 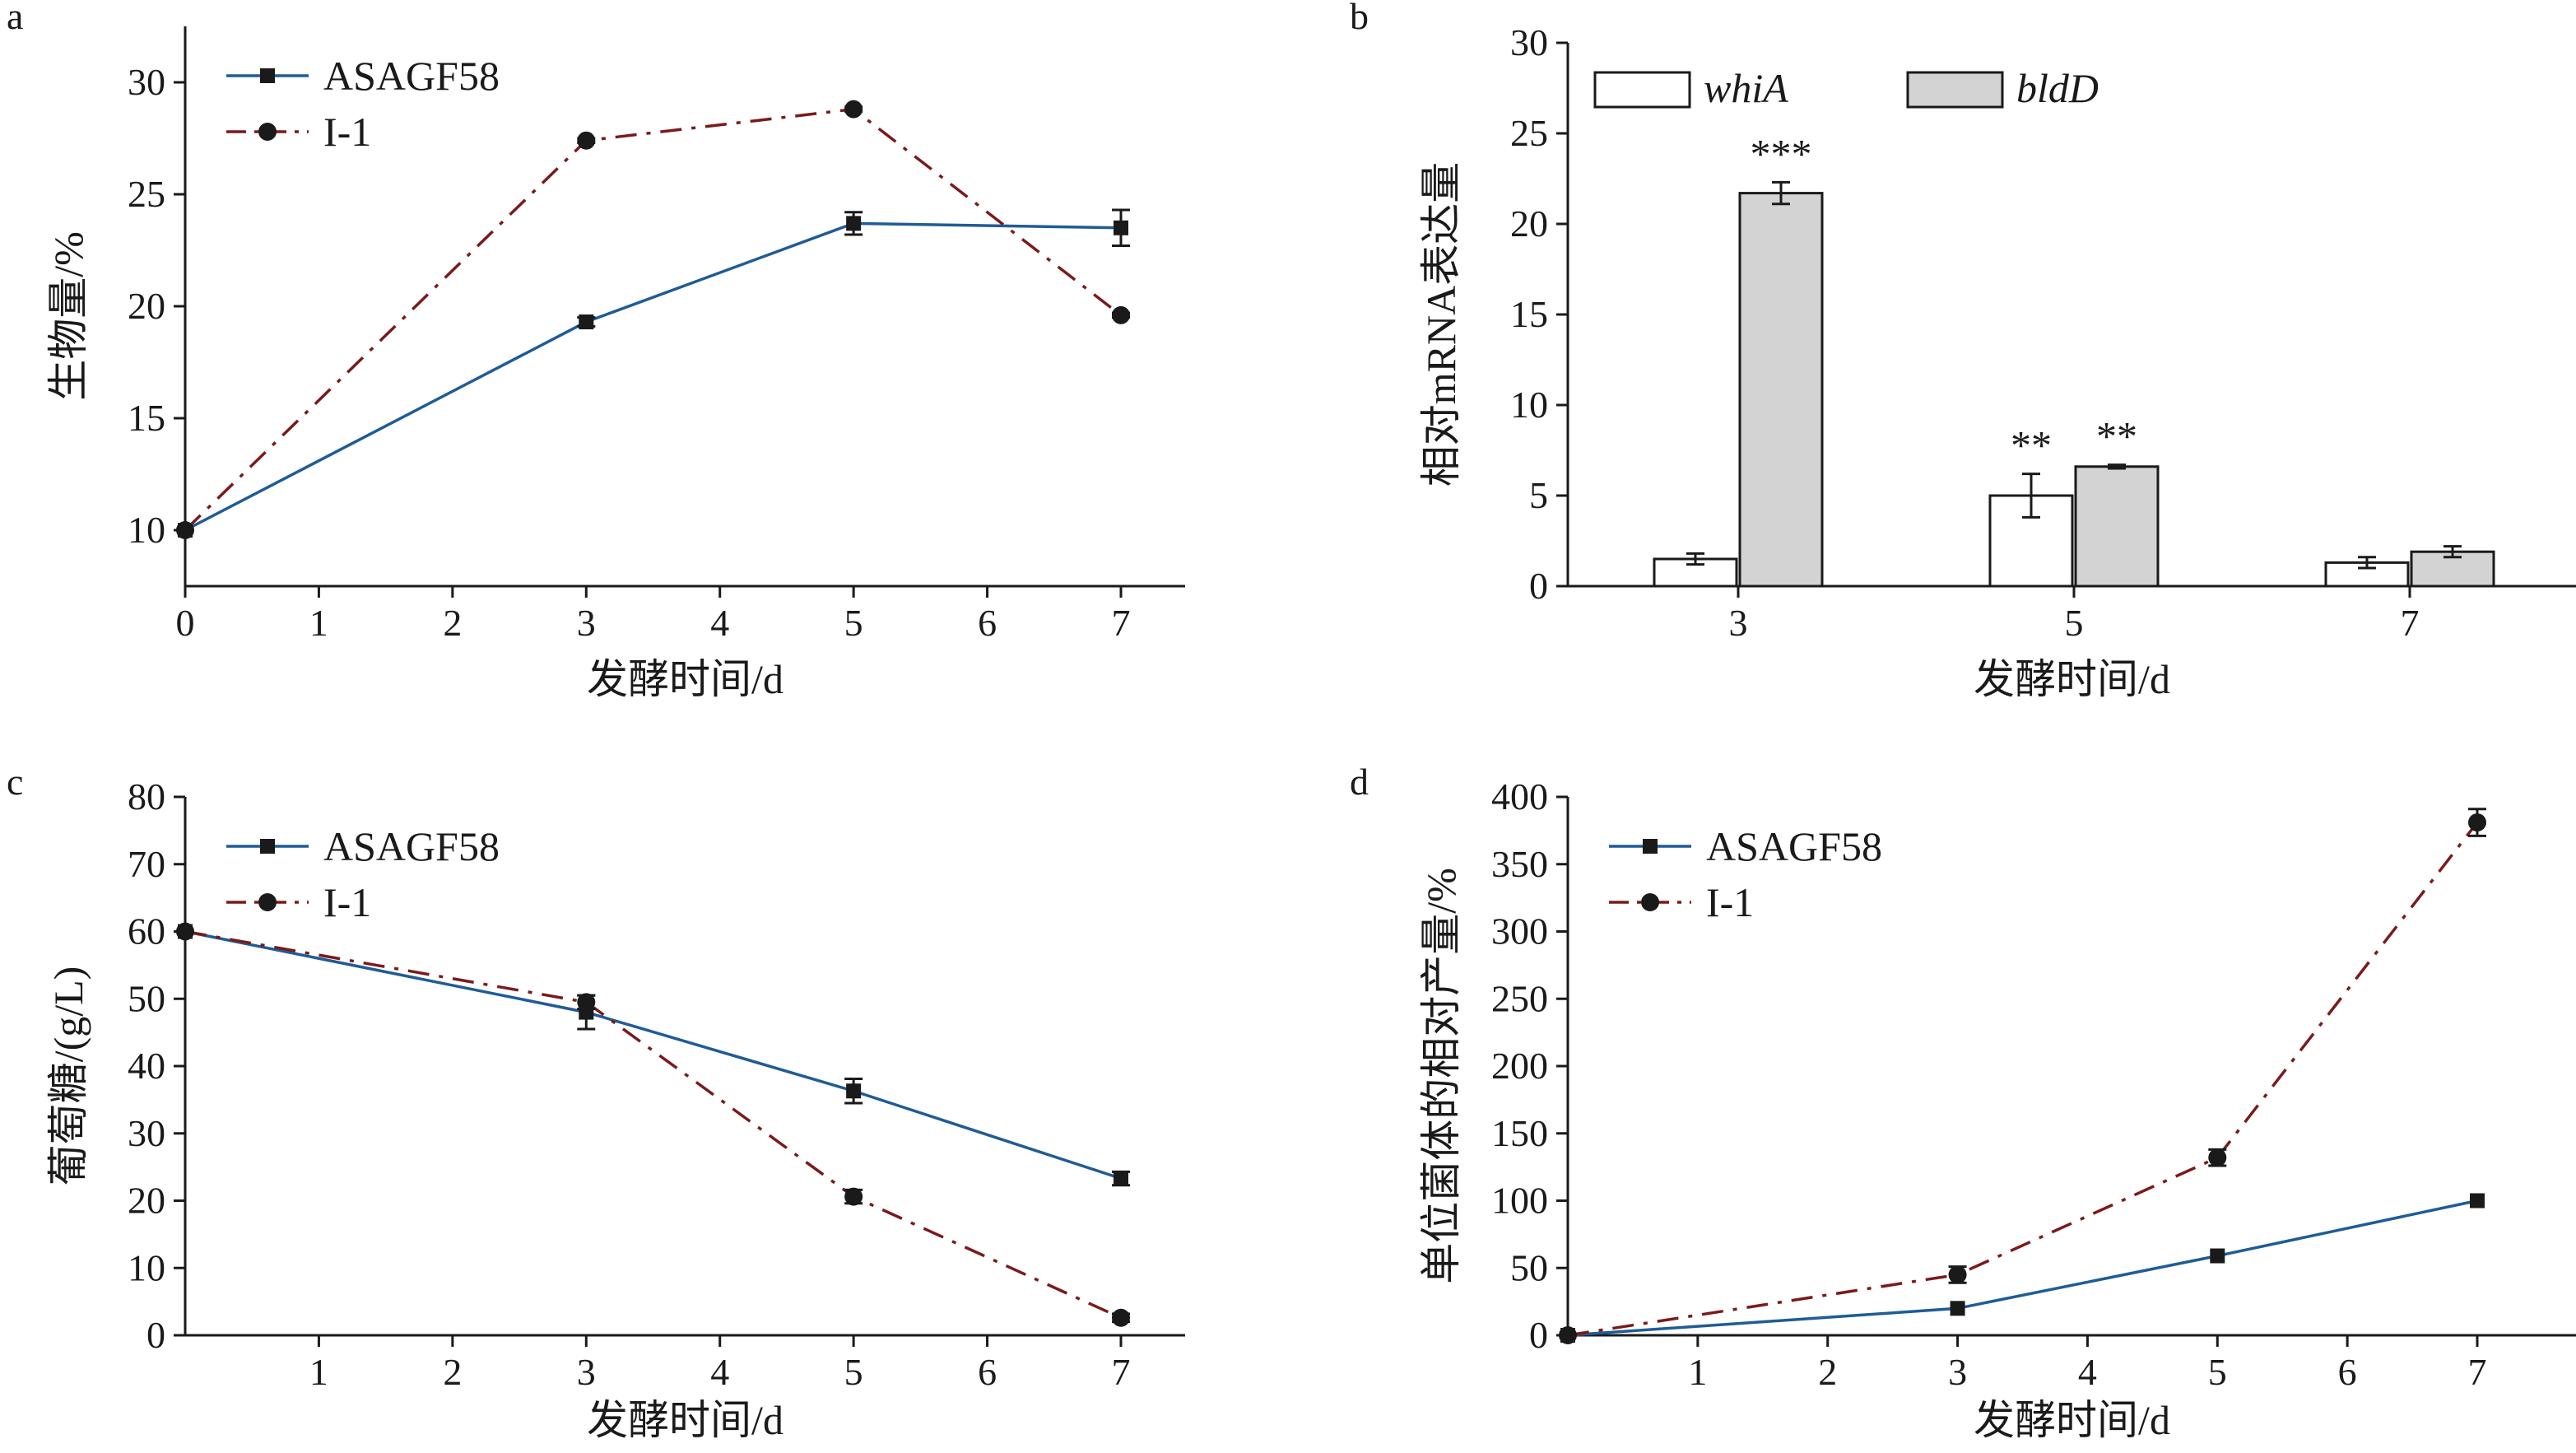 What do you see at coordinates (318, 623) in the screenshot?
I see `panel-a-xtick-label: 1` at bounding box center [318, 623].